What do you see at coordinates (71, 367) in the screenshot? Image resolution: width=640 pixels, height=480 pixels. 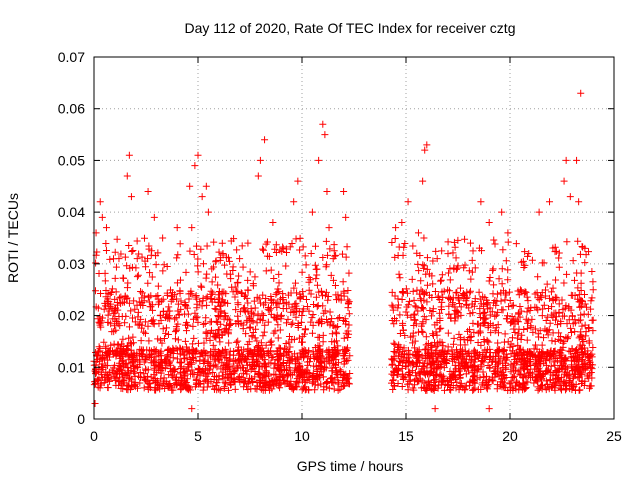 I see `y-tick-label: 0.01` at bounding box center [71, 367].